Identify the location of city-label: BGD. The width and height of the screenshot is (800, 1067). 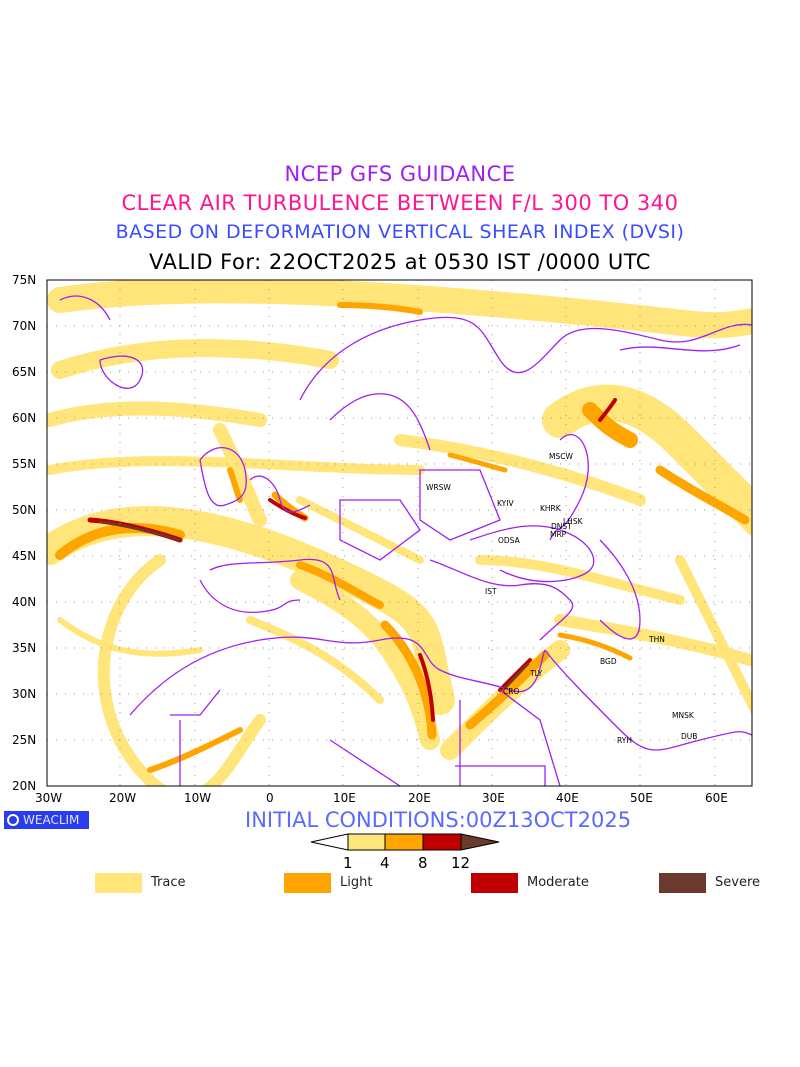
(608, 661).